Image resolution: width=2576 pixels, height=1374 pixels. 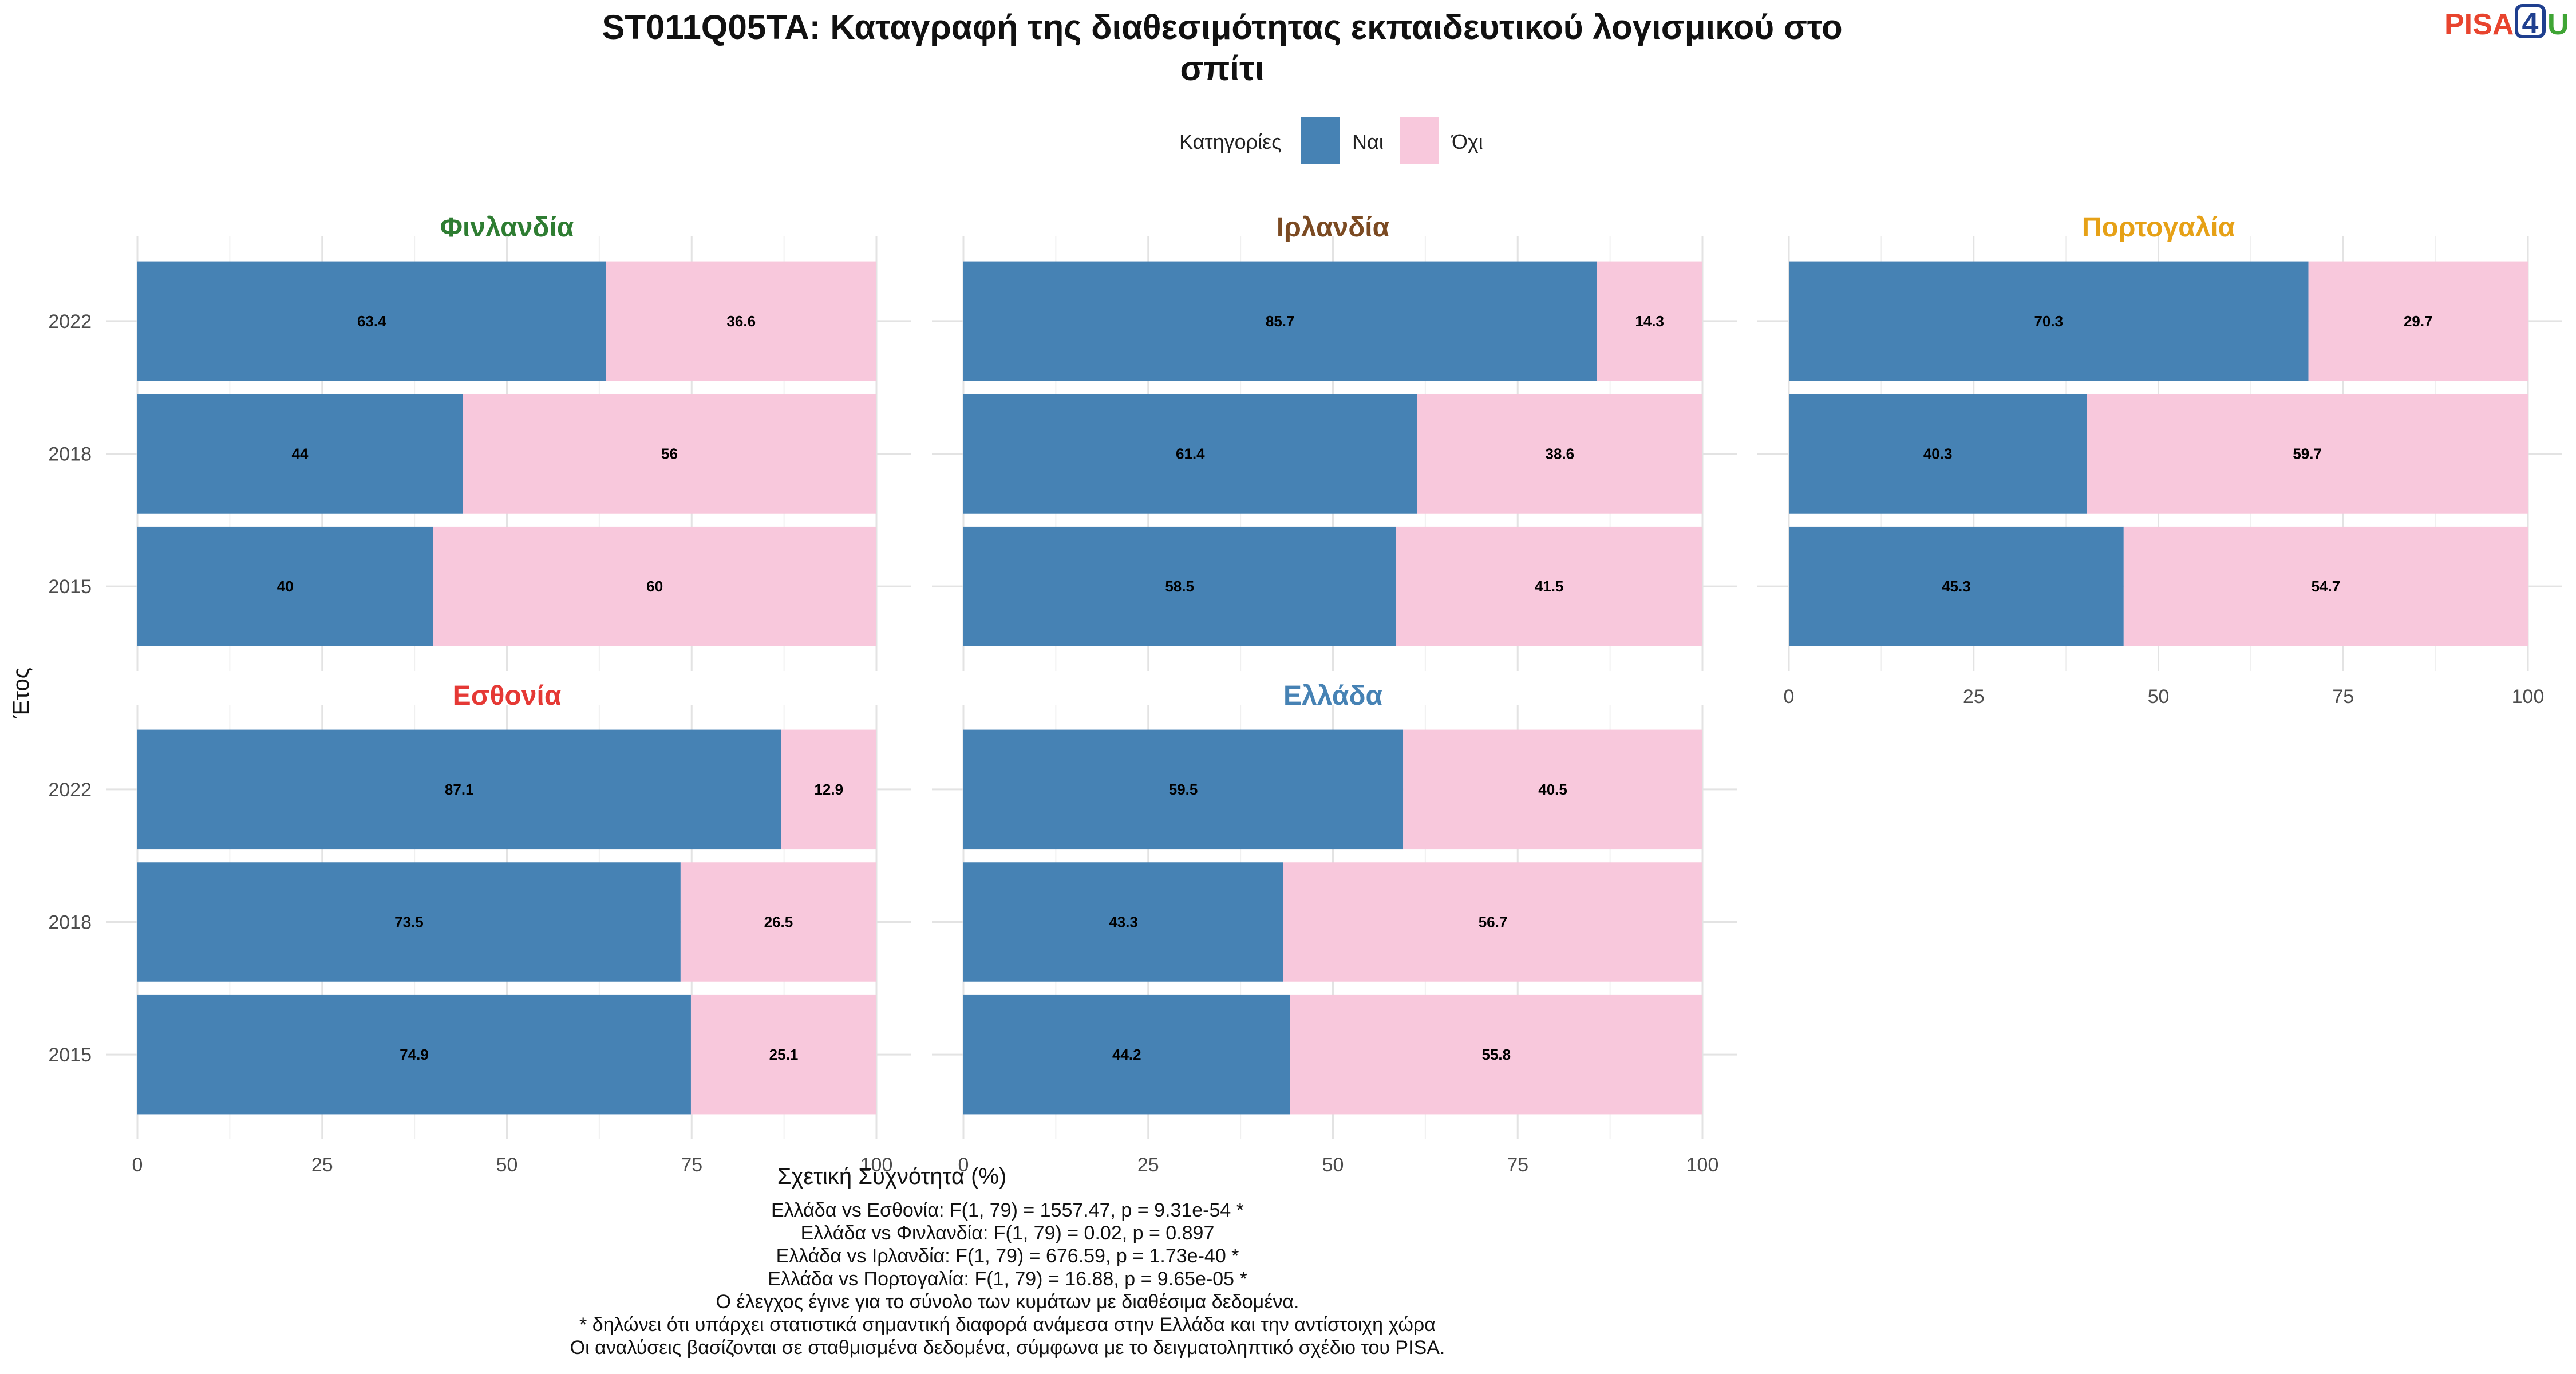 I want to click on bar-label: 36.6, so click(x=741, y=321).